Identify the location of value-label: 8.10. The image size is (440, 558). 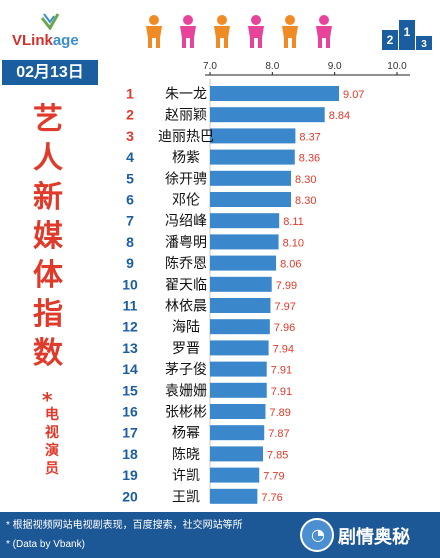
(293, 243).